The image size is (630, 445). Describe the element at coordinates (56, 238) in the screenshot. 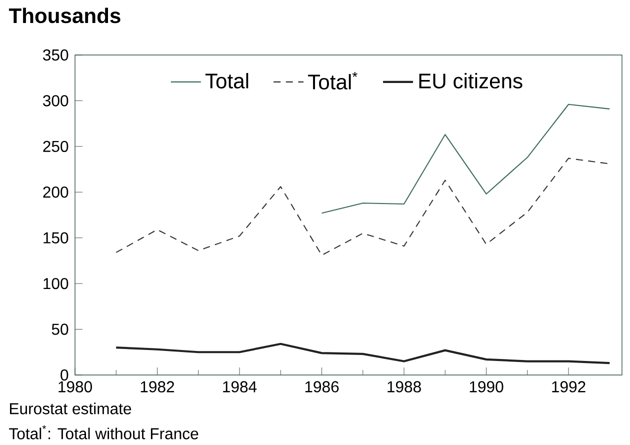

I see `y-tick-label: 150` at that location.